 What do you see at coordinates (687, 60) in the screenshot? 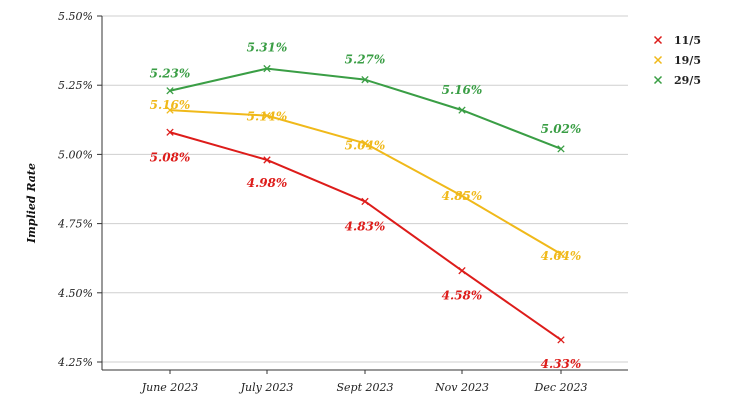
I see `legend-label: 19/5` at bounding box center [687, 60].